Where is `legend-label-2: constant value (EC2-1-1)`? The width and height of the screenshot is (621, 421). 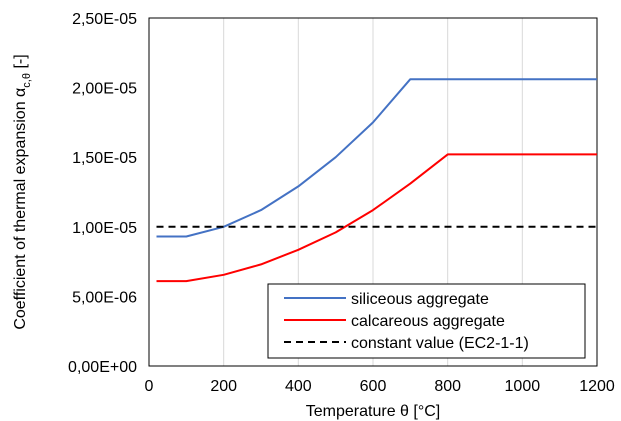 legend-label-2: constant value (EC2-1-1) is located at coordinates (440, 343).